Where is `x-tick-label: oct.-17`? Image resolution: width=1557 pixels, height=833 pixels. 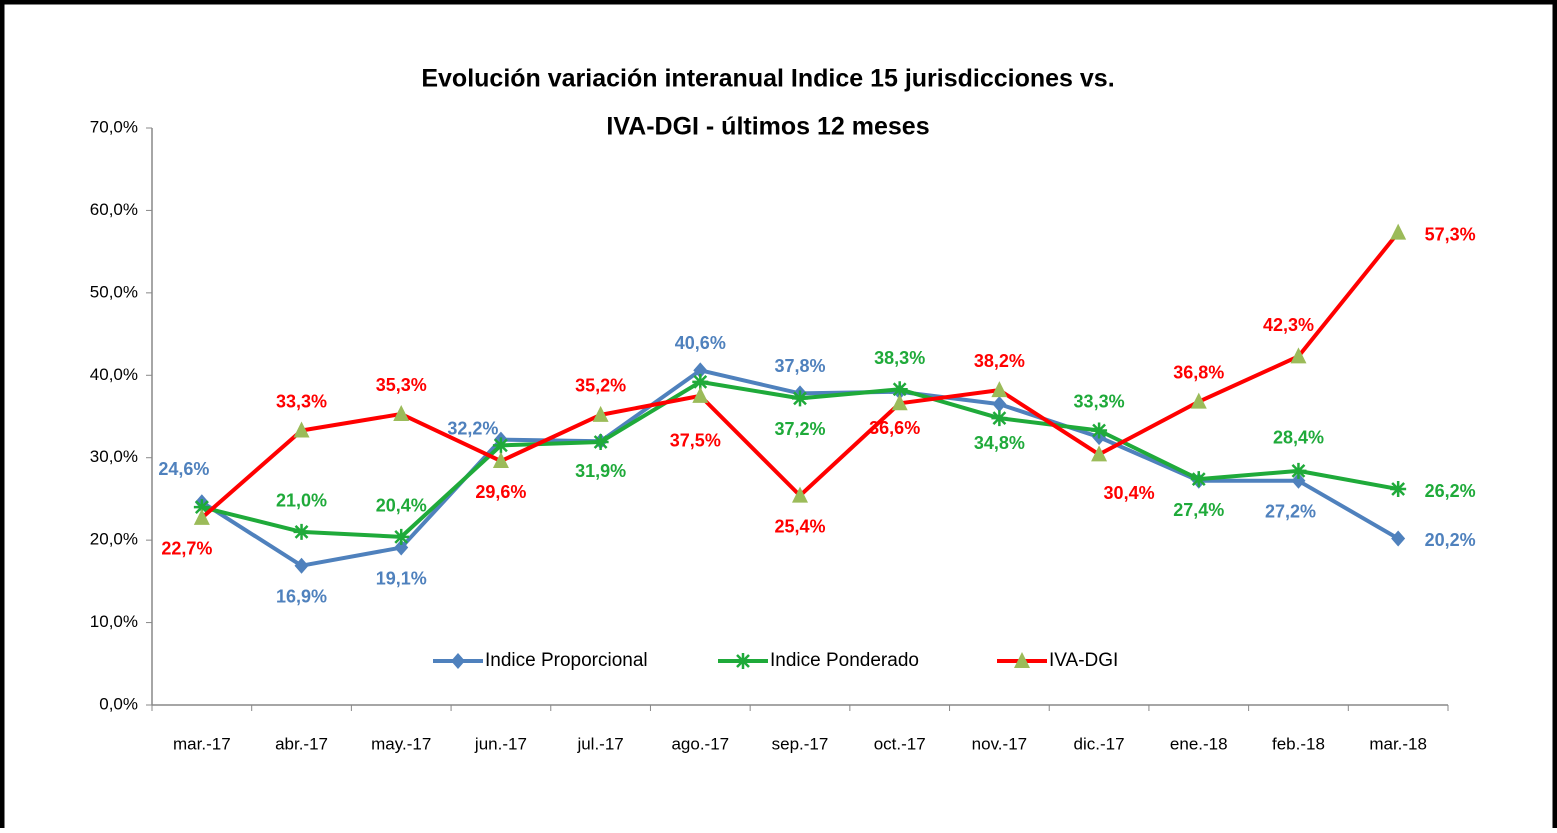
x-tick-label: oct.-17 is located at coordinates (900, 743).